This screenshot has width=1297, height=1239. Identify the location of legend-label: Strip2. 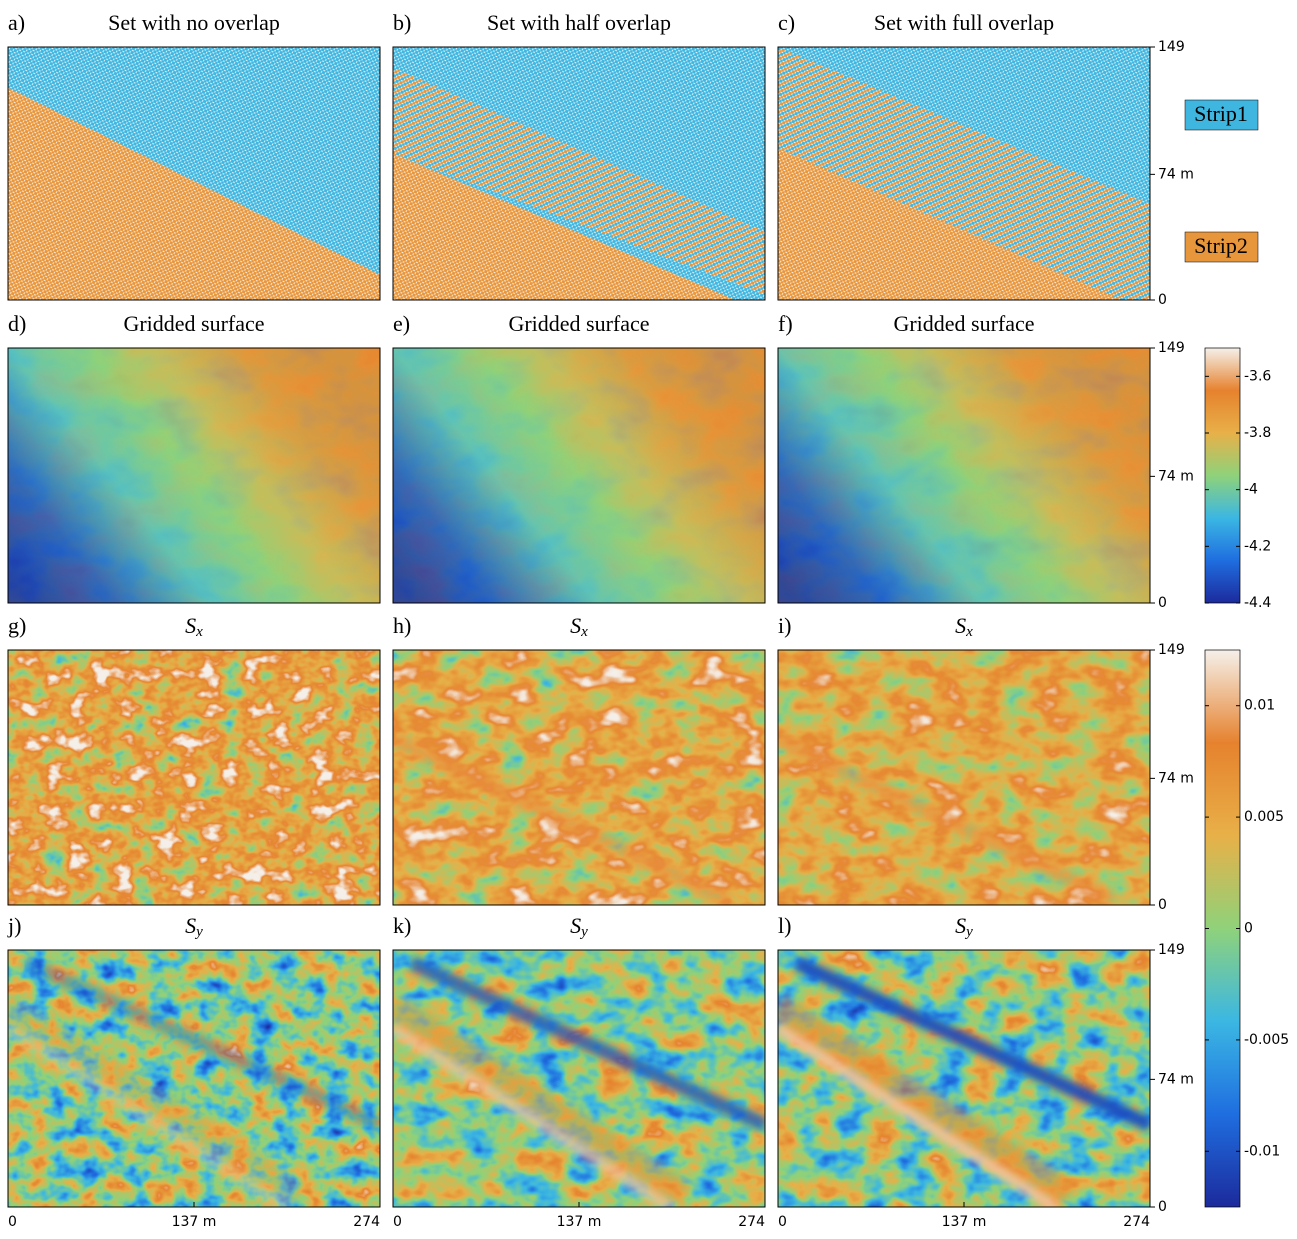
(1221, 245).